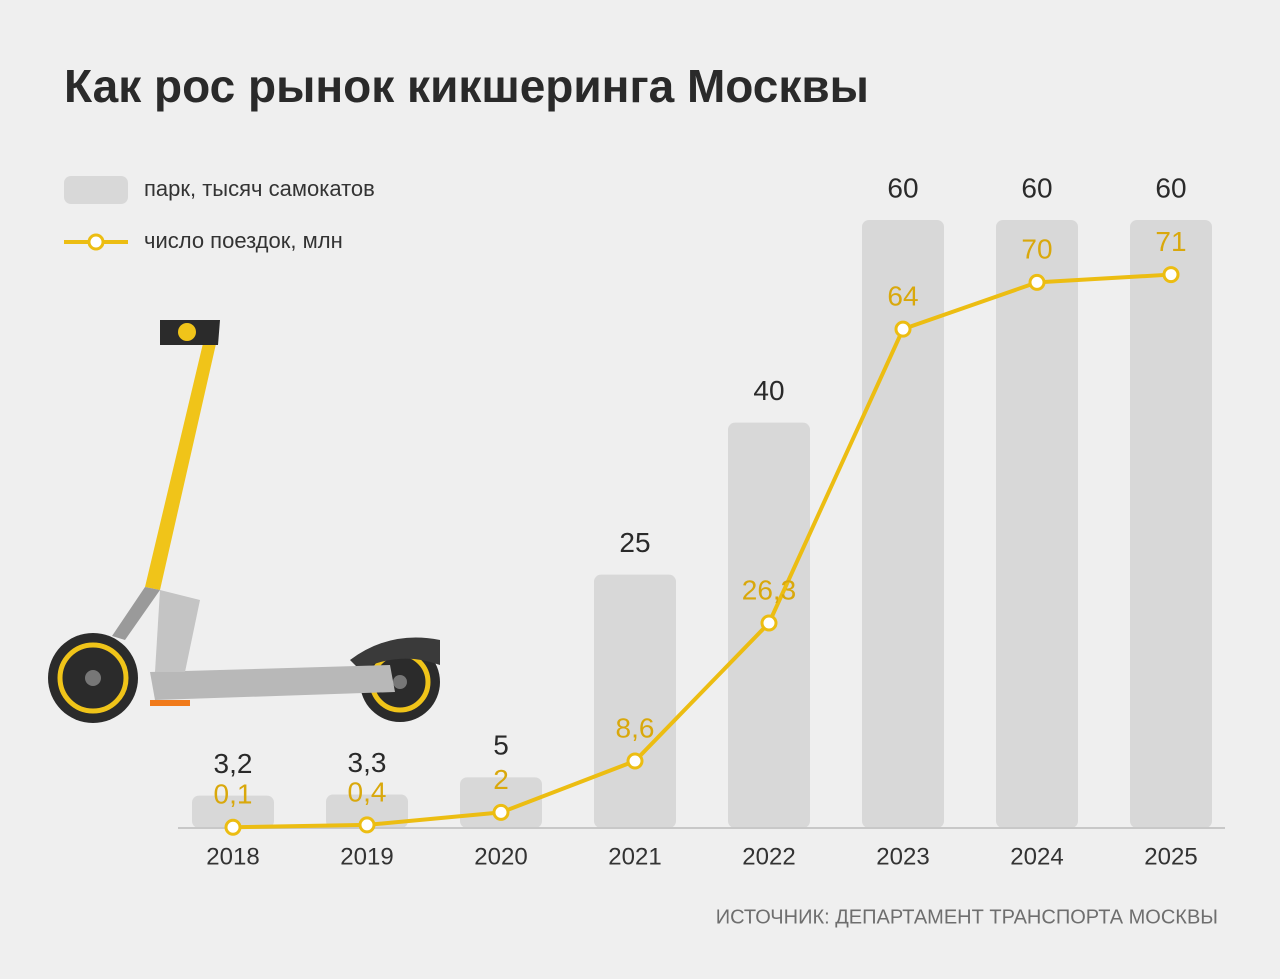 This screenshot has height=979, width=1280. What do you see at coordinates (233, 763) in the screenshot?
I see `bar-value-label: 3,2` at bounding box center [233, 763].